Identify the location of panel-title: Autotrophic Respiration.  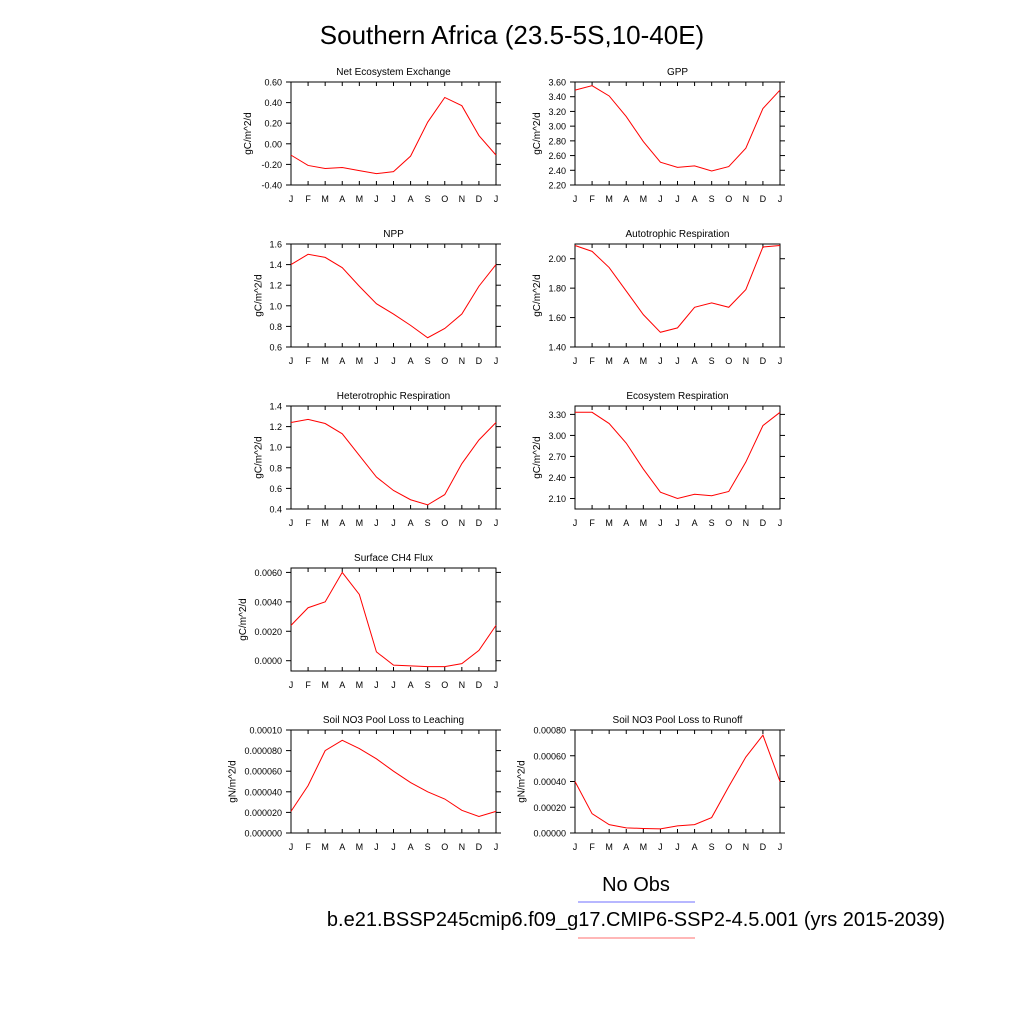
(678, 234).